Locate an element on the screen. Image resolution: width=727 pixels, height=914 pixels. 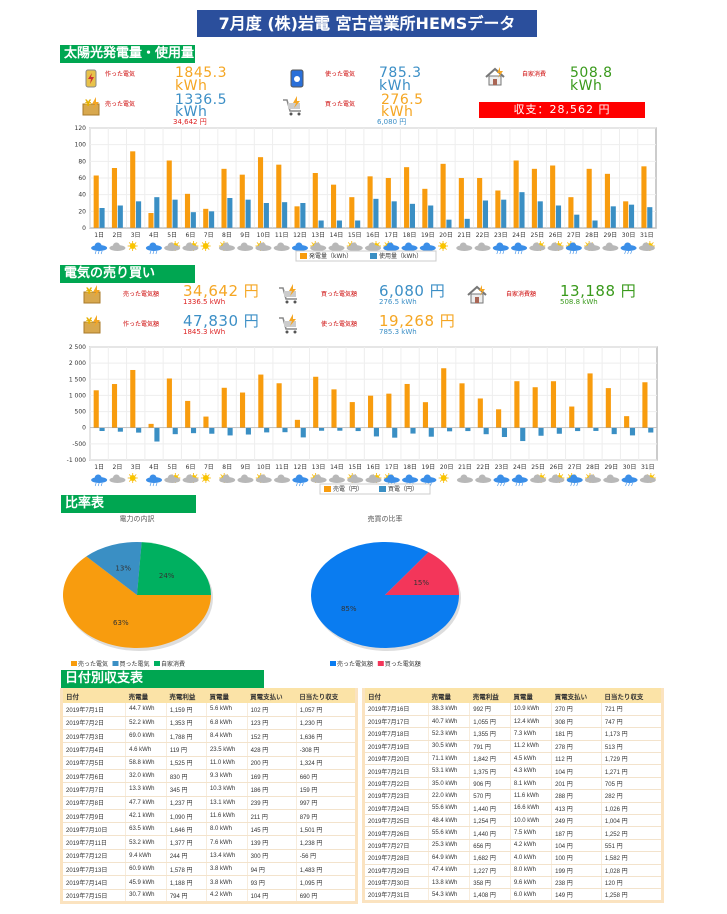
x-tick-label: 17日 is located at coordinates (391, 235).